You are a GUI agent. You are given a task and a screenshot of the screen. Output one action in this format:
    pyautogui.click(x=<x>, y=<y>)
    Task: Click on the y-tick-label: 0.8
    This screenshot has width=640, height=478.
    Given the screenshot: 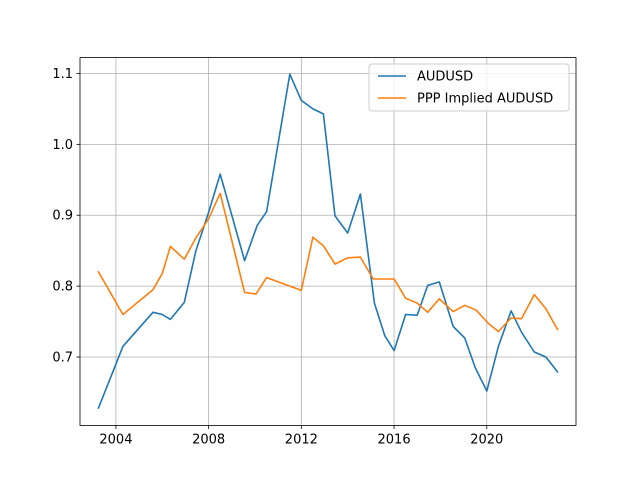 What is the action you would take?
    pyautogui.click(x=62, y=287)
    